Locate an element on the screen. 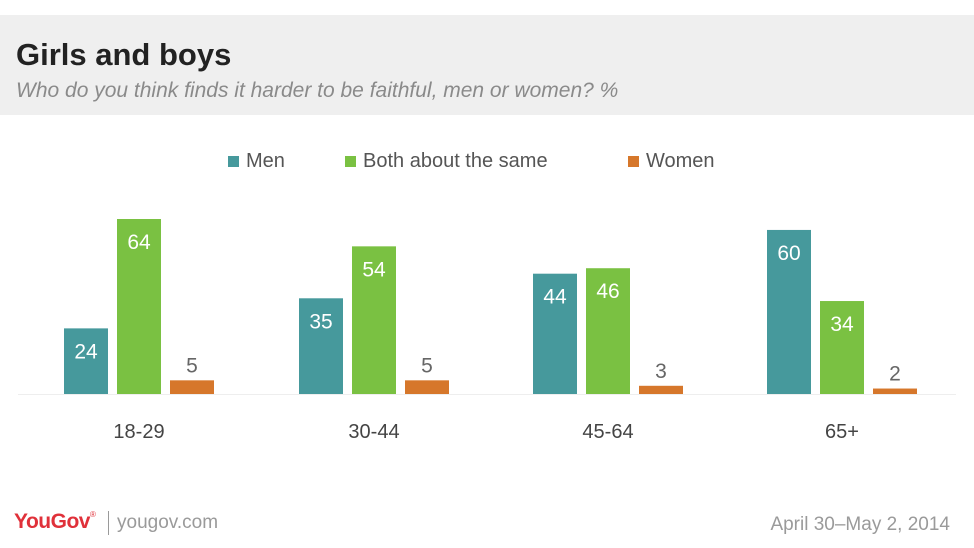  x-tick-label-30-44: 30-44 is located at coordinates (373, 432).